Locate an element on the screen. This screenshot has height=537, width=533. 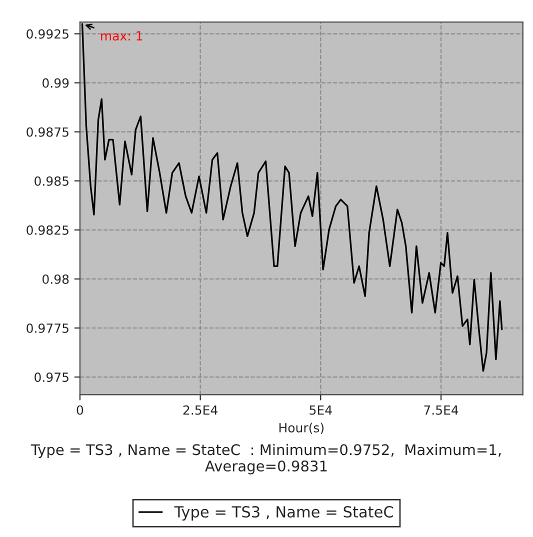
x-tick-label: 2.5E4 is located at coordinates (200, 410).